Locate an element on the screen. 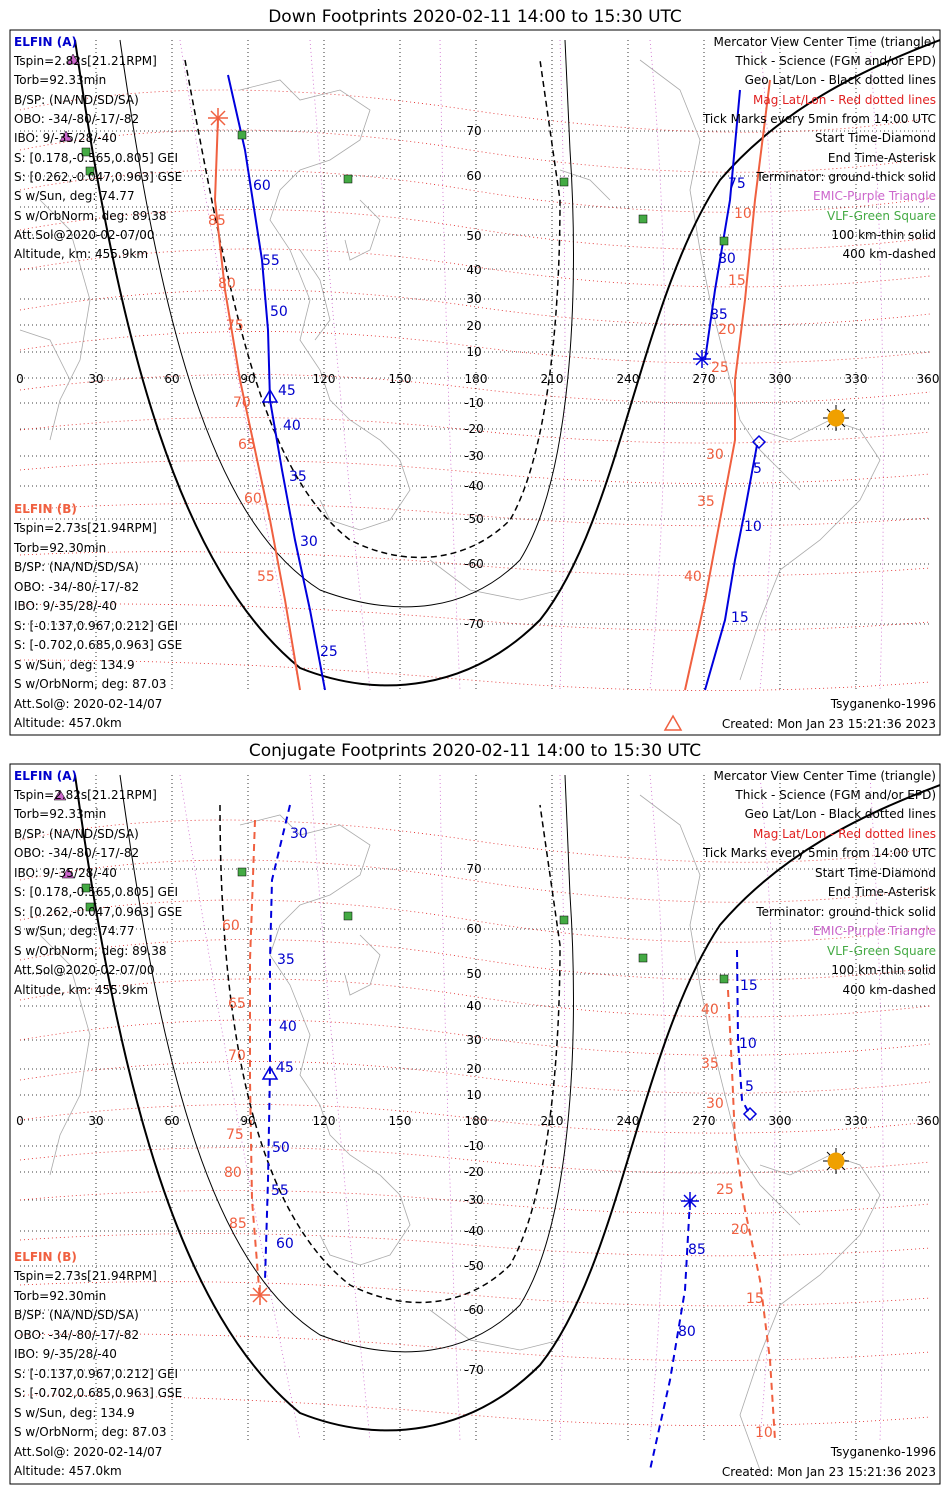 This screenshot has width=950, height=1500. start-diamond-icon is located at coordinates (759, 442).